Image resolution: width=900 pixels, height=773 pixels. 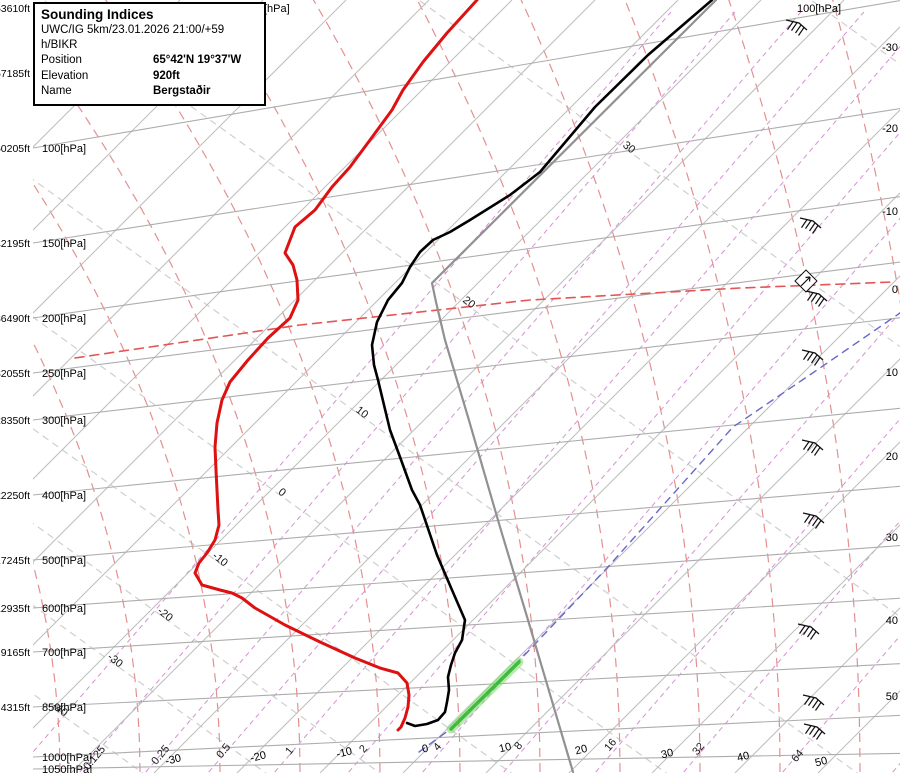 I want to click on dry-adiabat-label: 30, so click(x=628, y=147).